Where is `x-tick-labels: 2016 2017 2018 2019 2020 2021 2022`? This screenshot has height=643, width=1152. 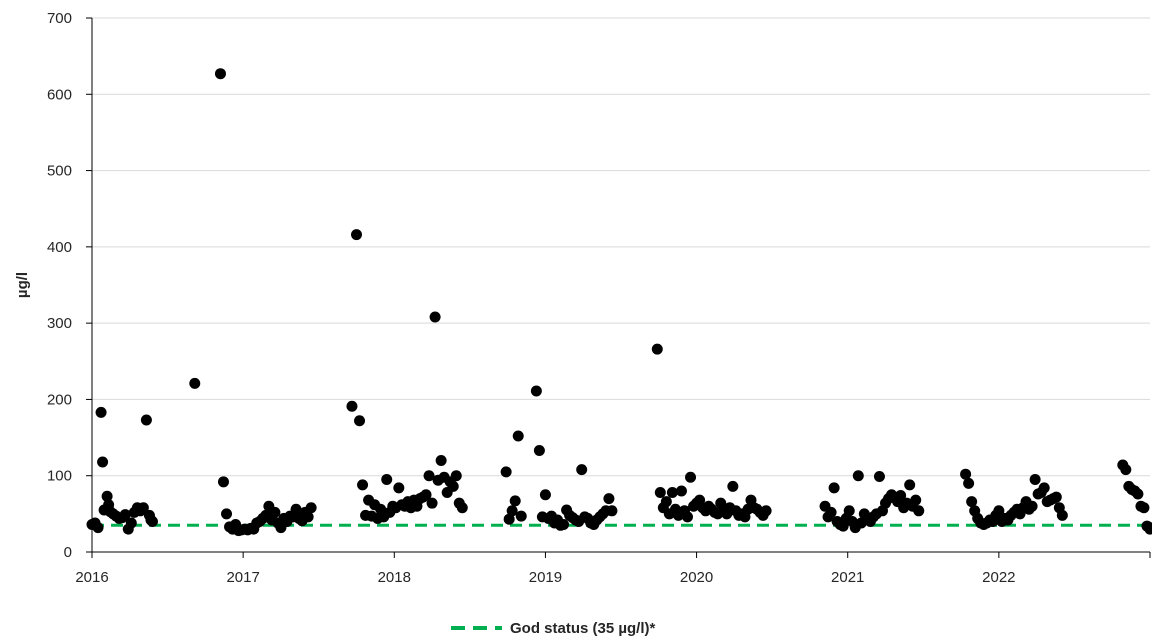 x-tick-labels: 2016 2017 2018 2019 2020 2021 2022 is located at coordinates (545, 577).